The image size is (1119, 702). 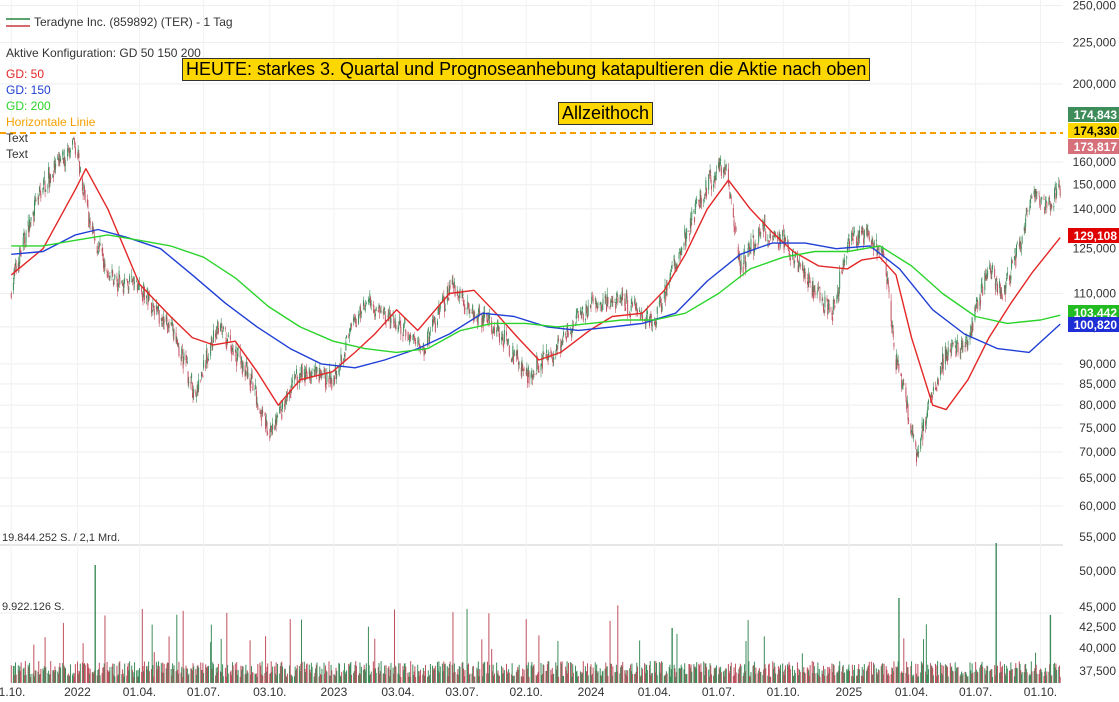 What do you see at coordinates (17, 138) in the screenshot?
I see `legend-item-text: Text` at bounding box center [17, 138].